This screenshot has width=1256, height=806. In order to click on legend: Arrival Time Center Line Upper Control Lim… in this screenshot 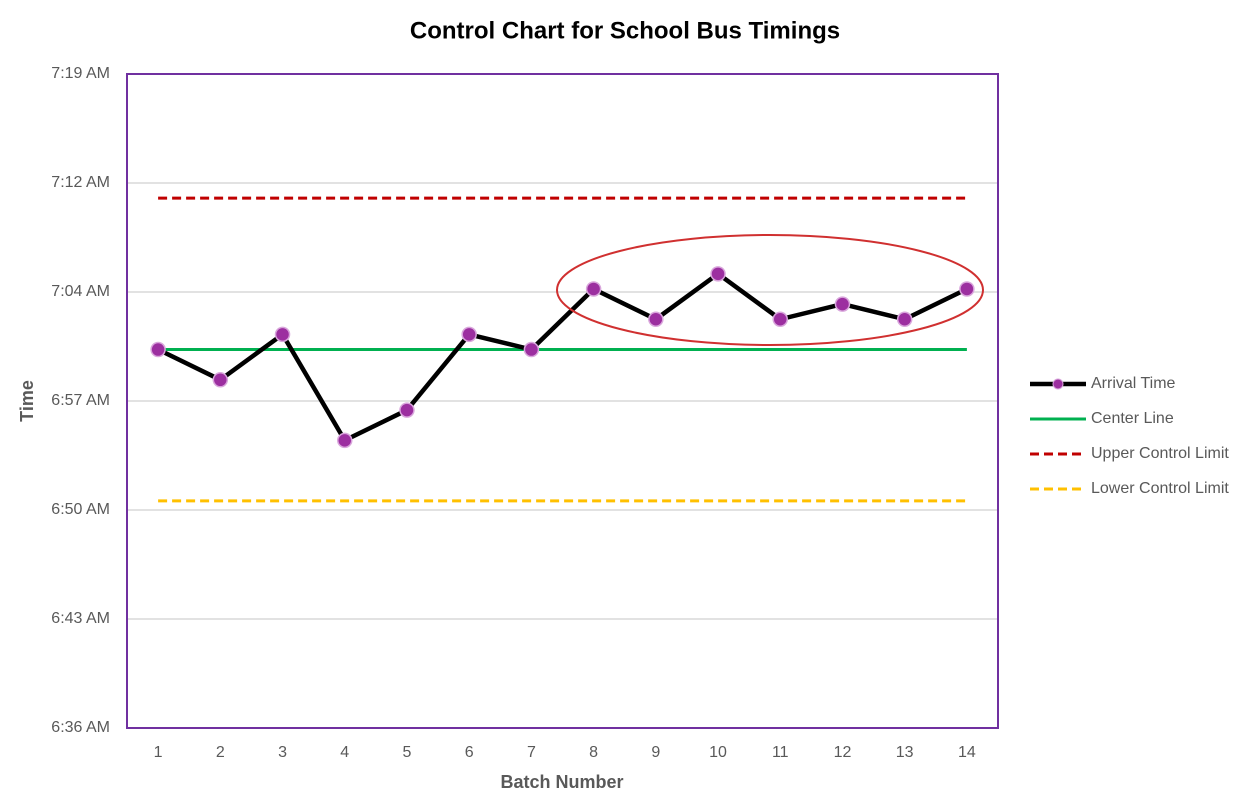, I will do `click(1129, 436)`.